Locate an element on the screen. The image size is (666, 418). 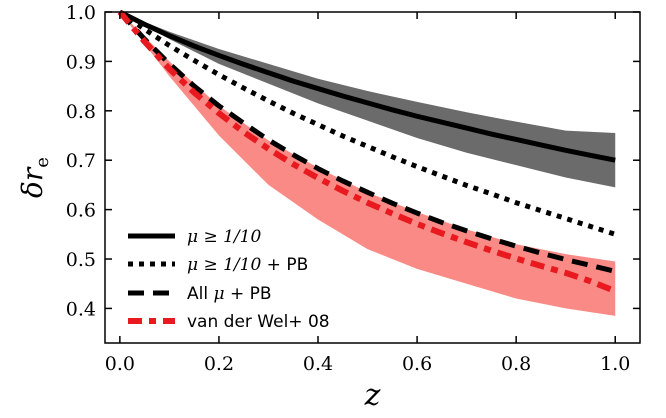
y-tick-label: 0.8 is located at coordinates (81, 112).